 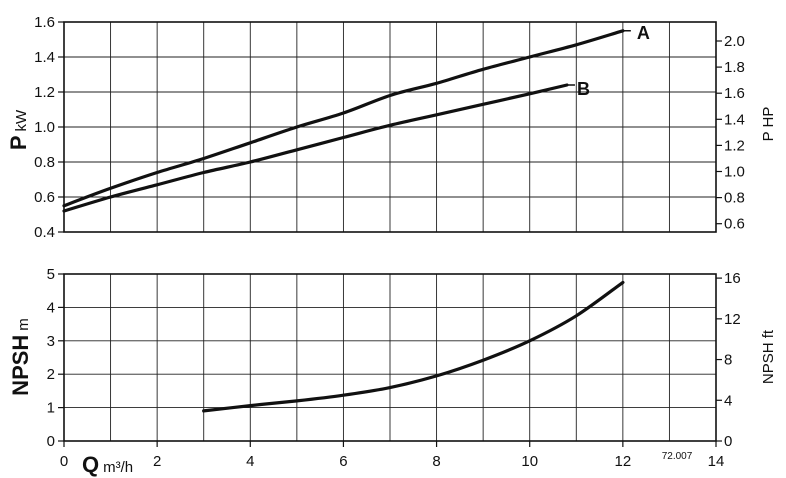 I want to click on power-right-tick-label: 1.8, so click(x=734, y=67).